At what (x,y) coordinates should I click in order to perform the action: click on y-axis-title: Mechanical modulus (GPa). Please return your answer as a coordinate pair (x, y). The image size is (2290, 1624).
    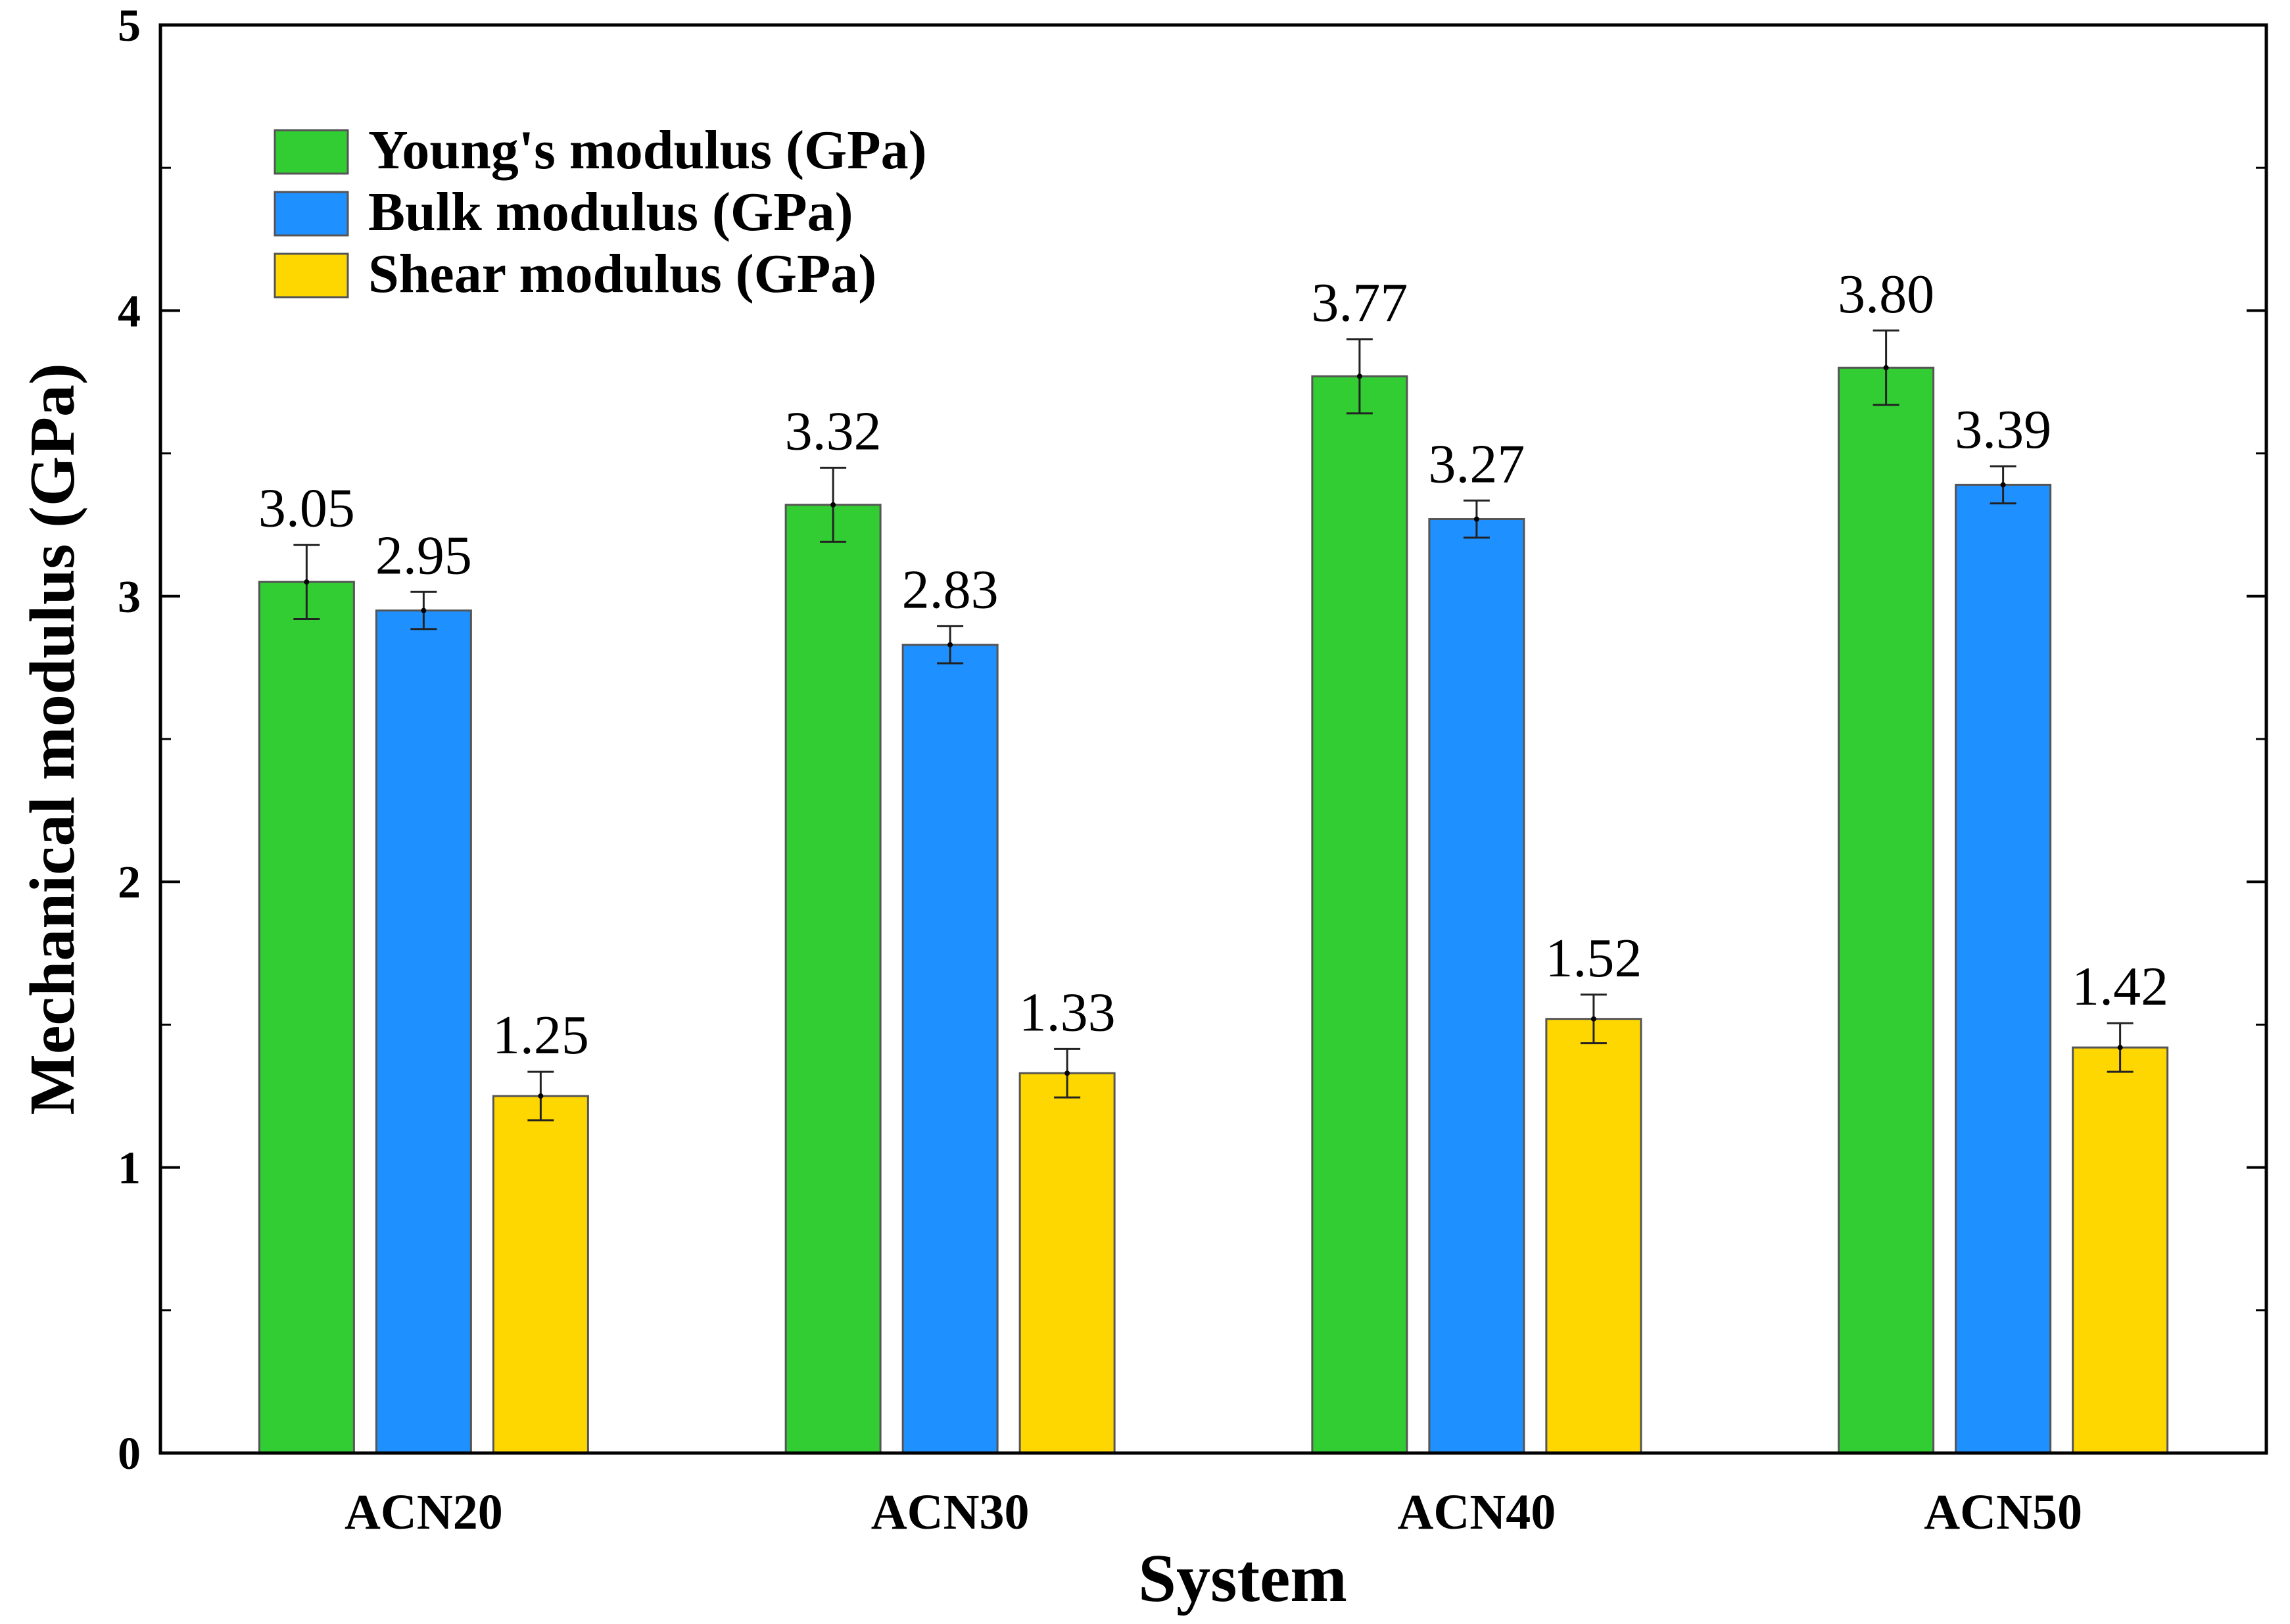
    Looking at the image, I should click on (53, 738).